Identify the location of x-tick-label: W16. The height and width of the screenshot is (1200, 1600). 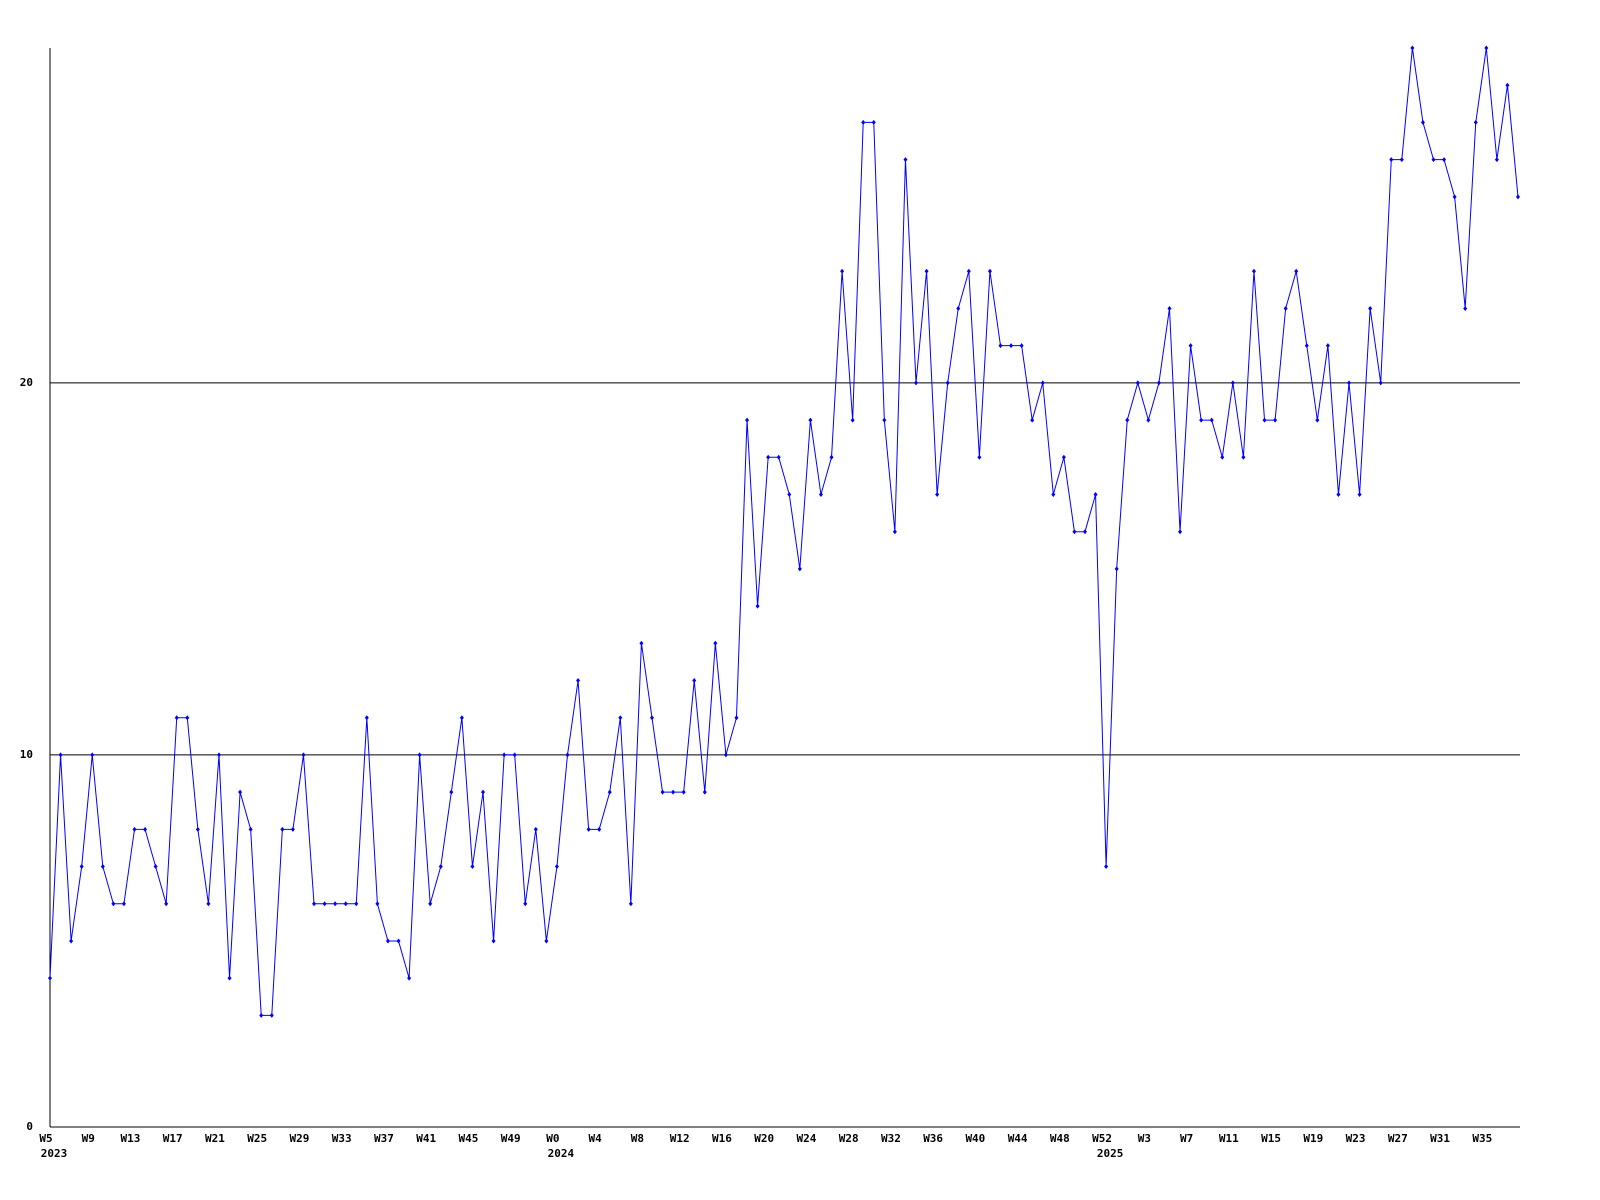
(722, 1138).